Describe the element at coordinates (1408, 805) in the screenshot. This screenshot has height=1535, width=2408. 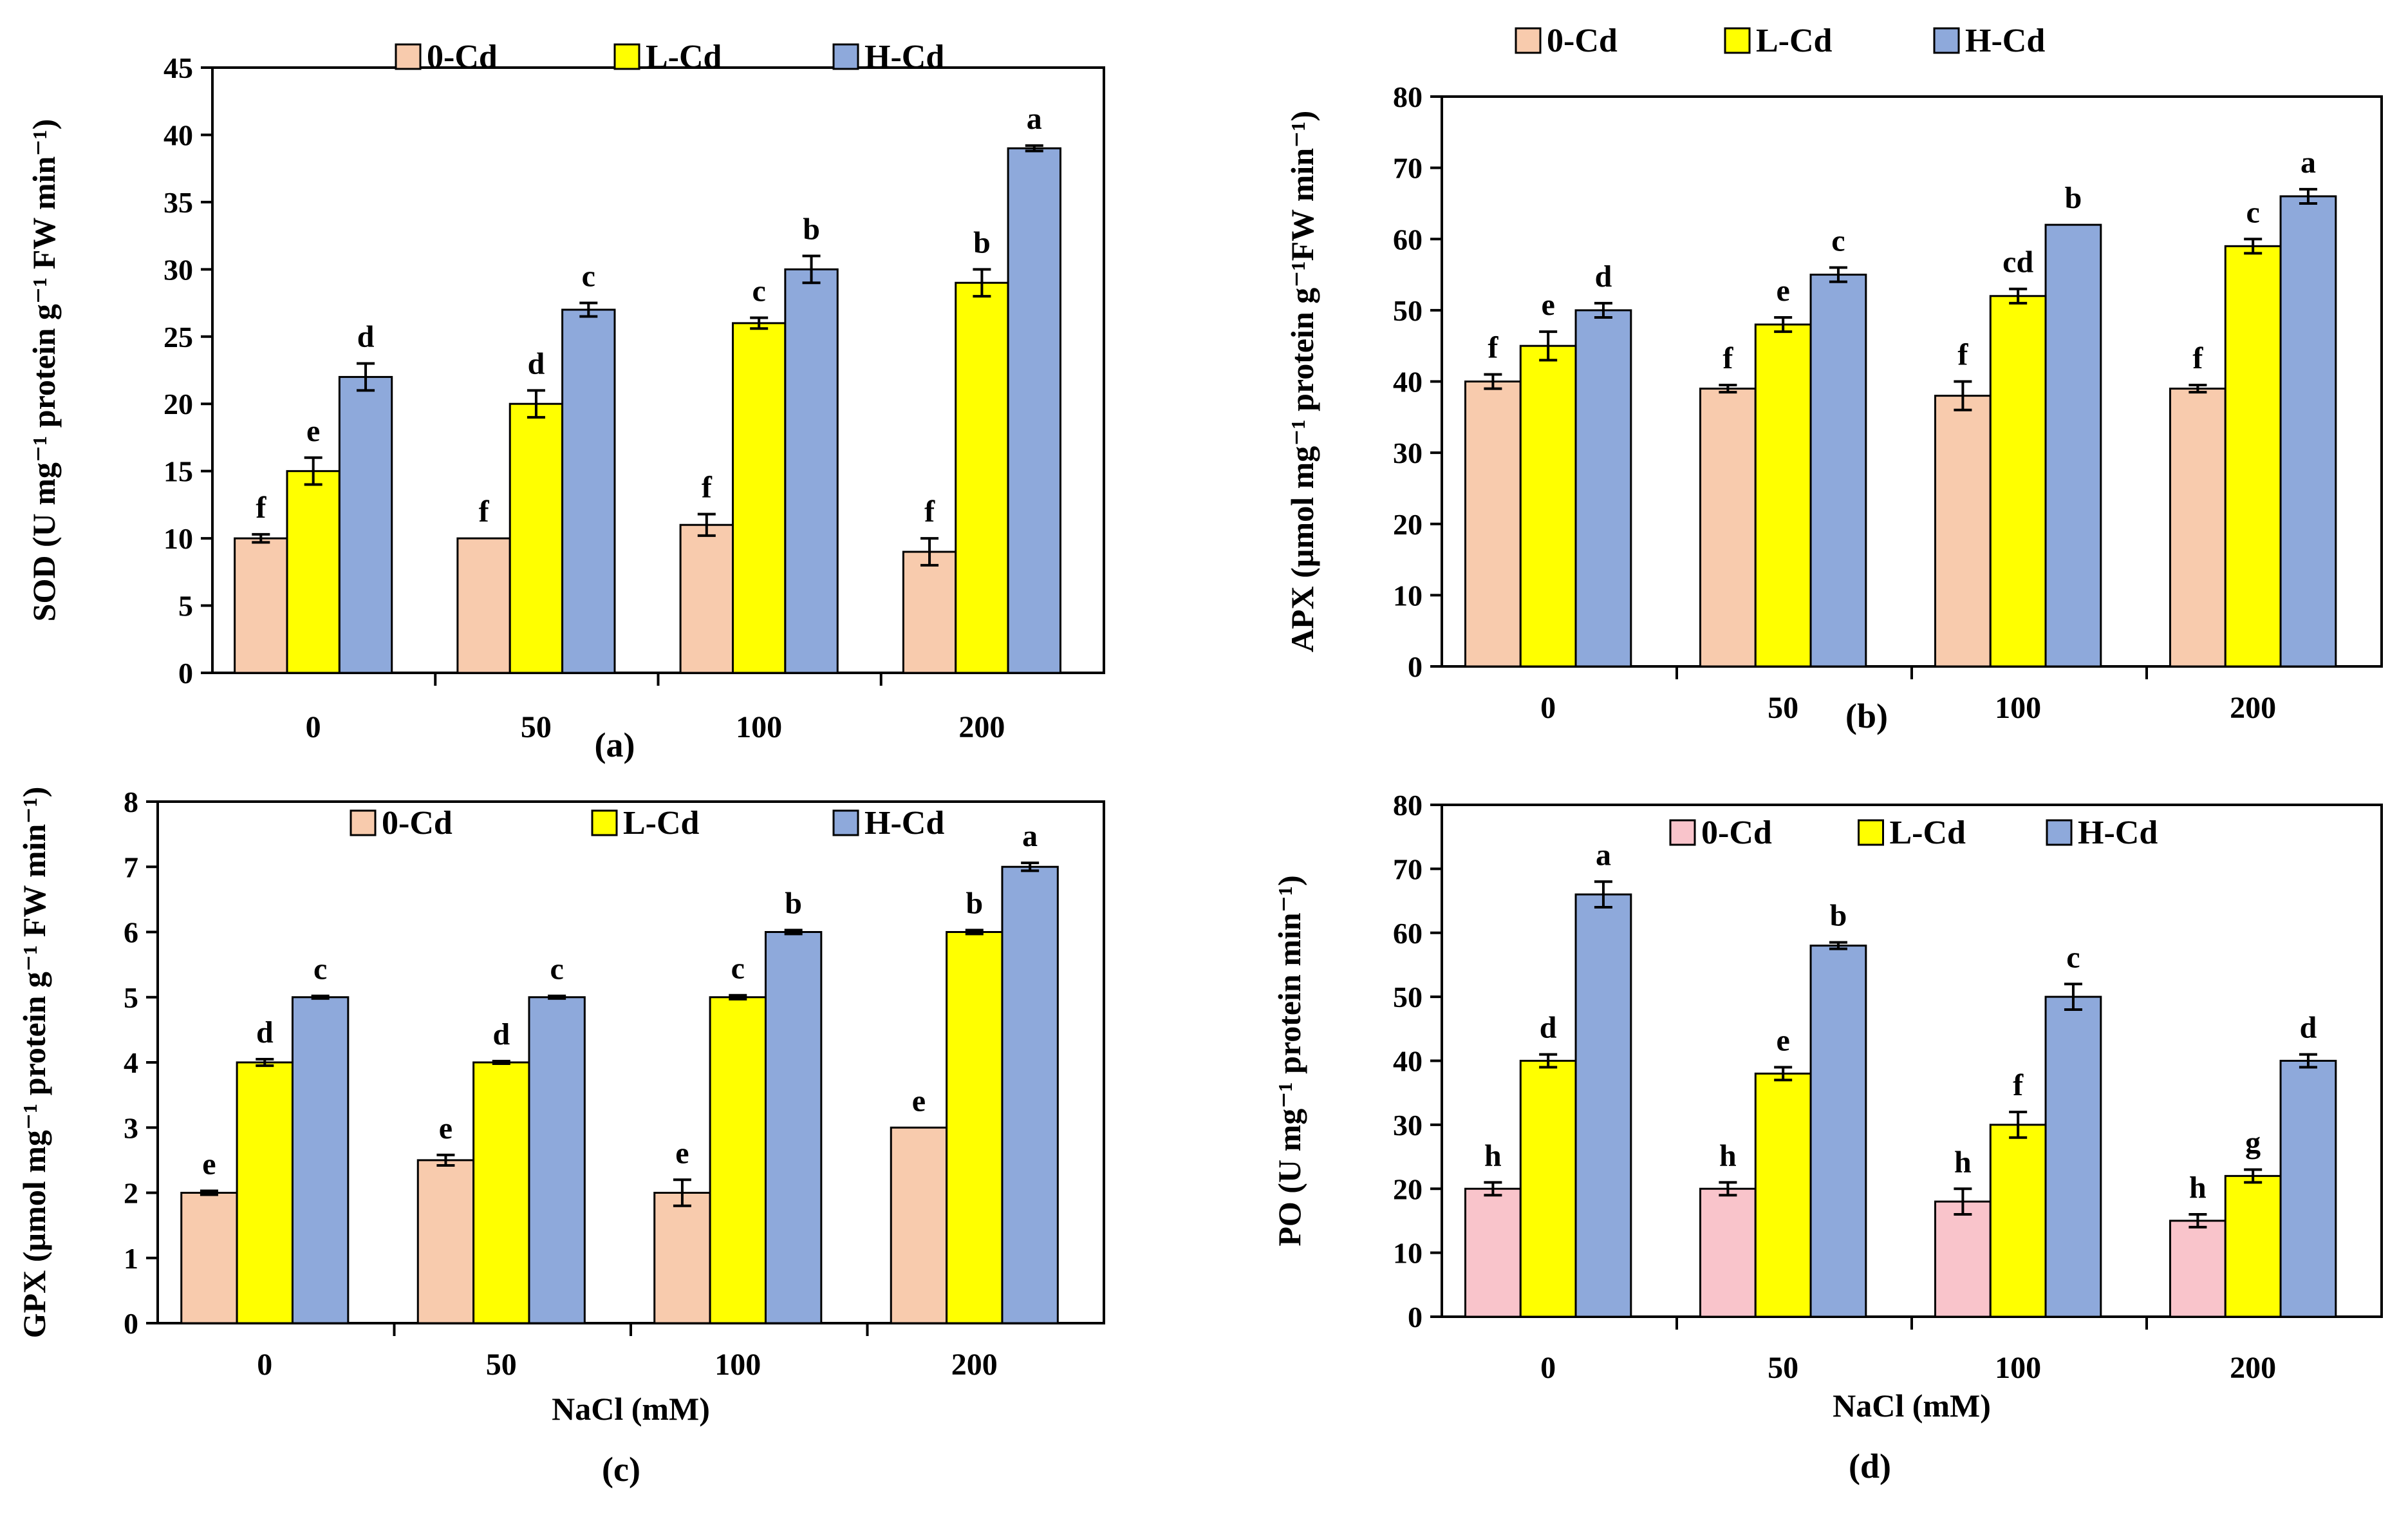
I see `y-tick-label: 80` at that location.